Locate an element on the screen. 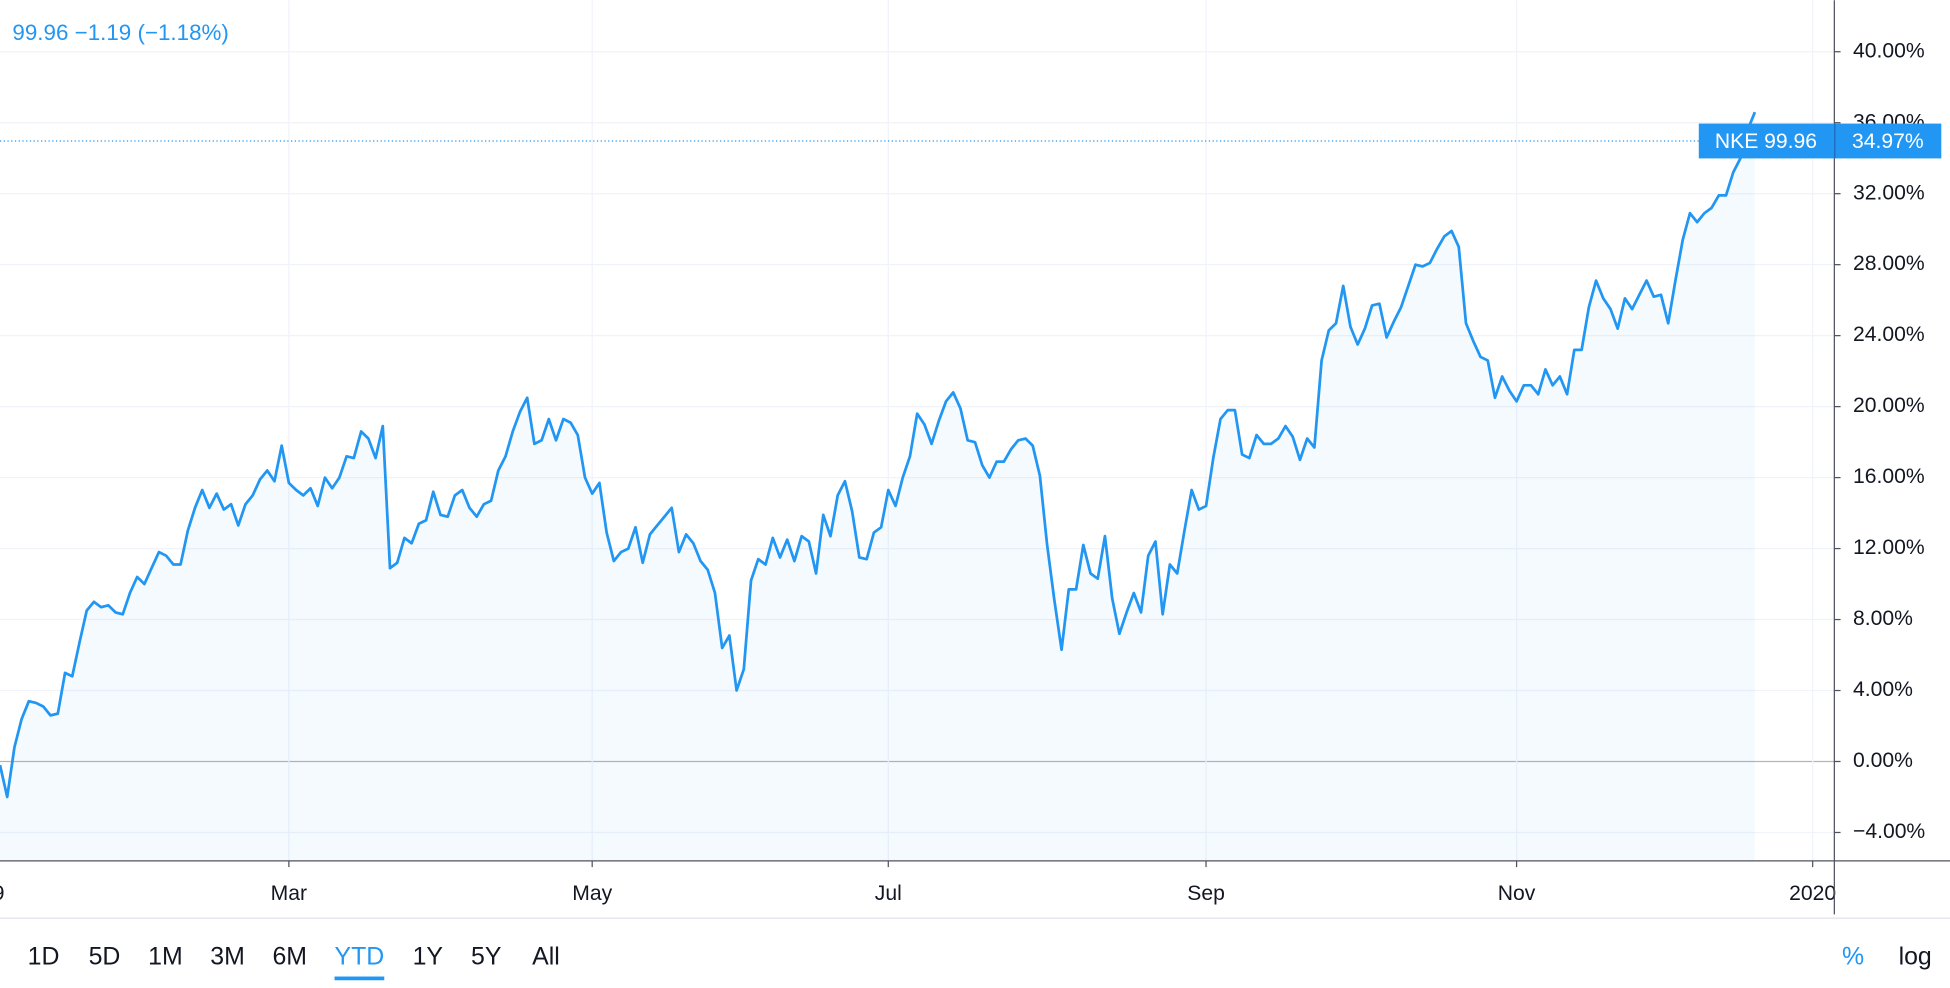 This screenshot has height=988, width=1950. range-button: 1Y is located at coordinates (428, 956).